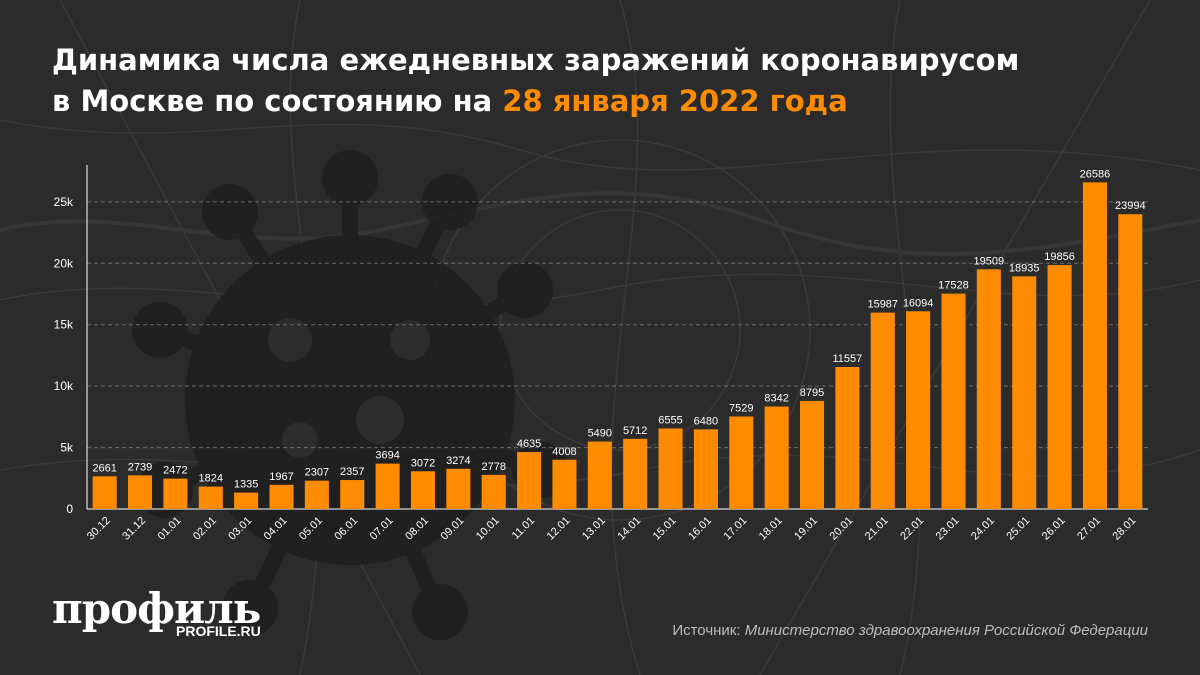 This screenshot has height=675, width=1200. What do you see at coordinates (735, 529) in the screenshot?
I see `x-tick-label: 17.01` at bounding box center [735, 529].